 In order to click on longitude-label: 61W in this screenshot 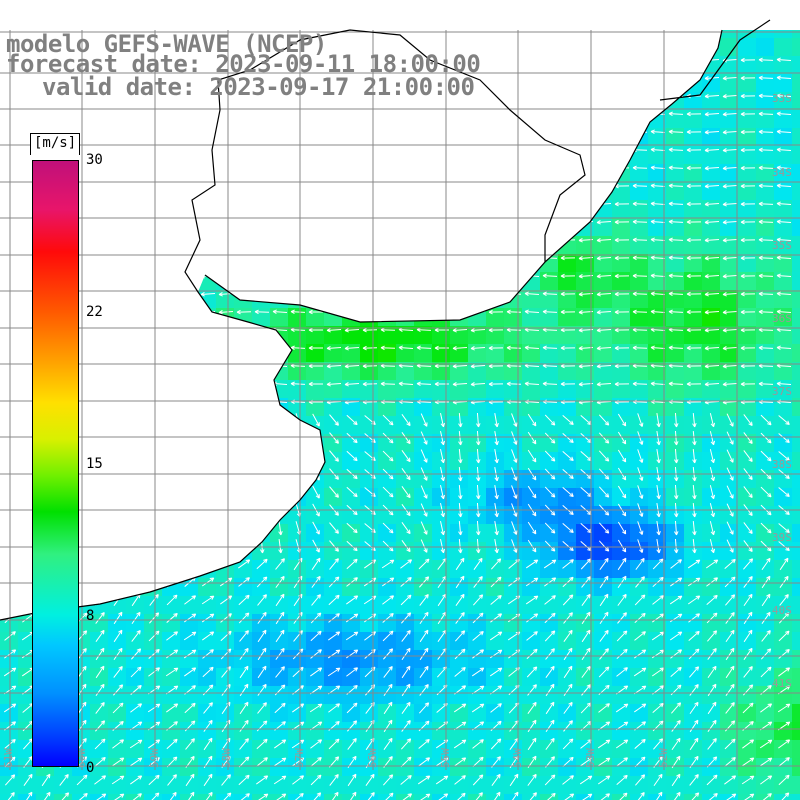, I will do `click(8, 758)`.